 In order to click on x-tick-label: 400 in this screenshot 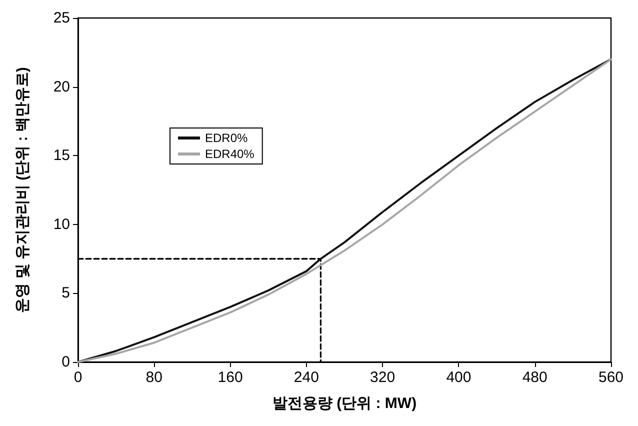, I will do `click(459, 377)`.